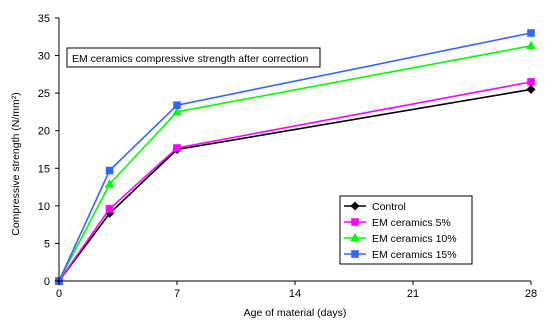 The width and height of the screenshot is (556, 321). What do you see at coordinates (177, 294) in the screenshot?
I see `x-tick-label: 7` at bounding box center [177, 294].